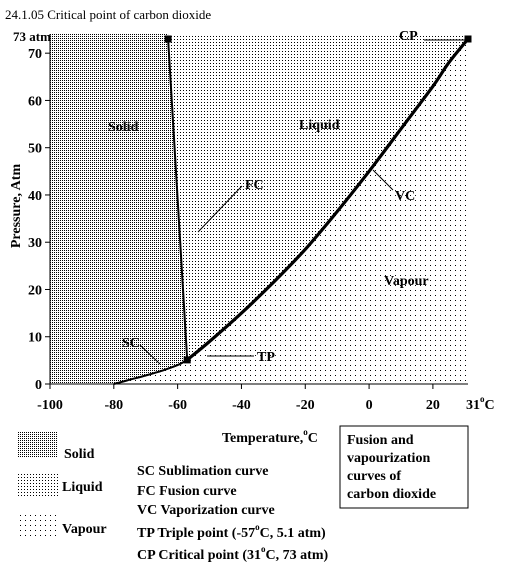 The image size is (510, 567). What do you see at coordinates (319, 125) in the screenshot?
I see `liquid-label: Liquid` at bounding box center [319, 125].